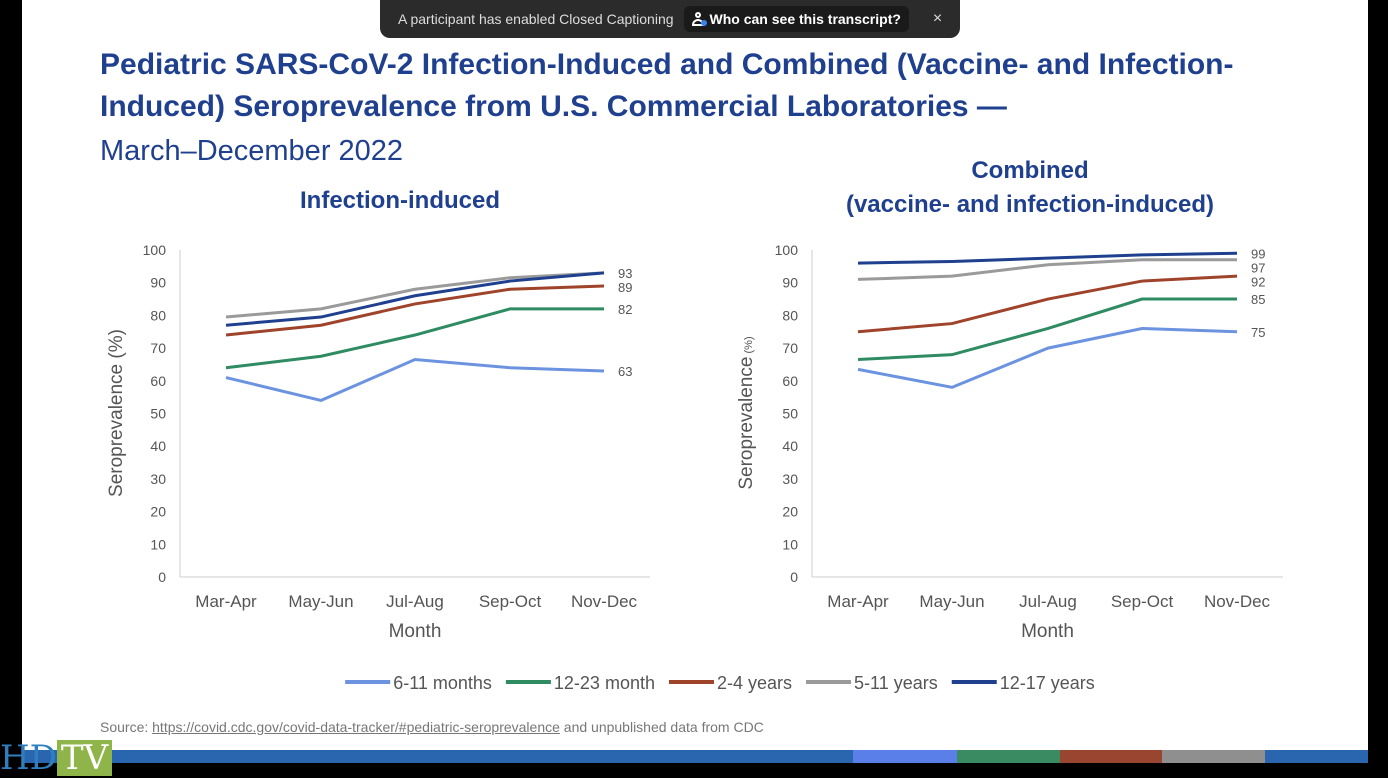 This screenshot has height=778, width=1388. What do you see at coordinates (625, 273) in the screenshot?
I see `end-data-label: 93` at bounding box center [625, 273].